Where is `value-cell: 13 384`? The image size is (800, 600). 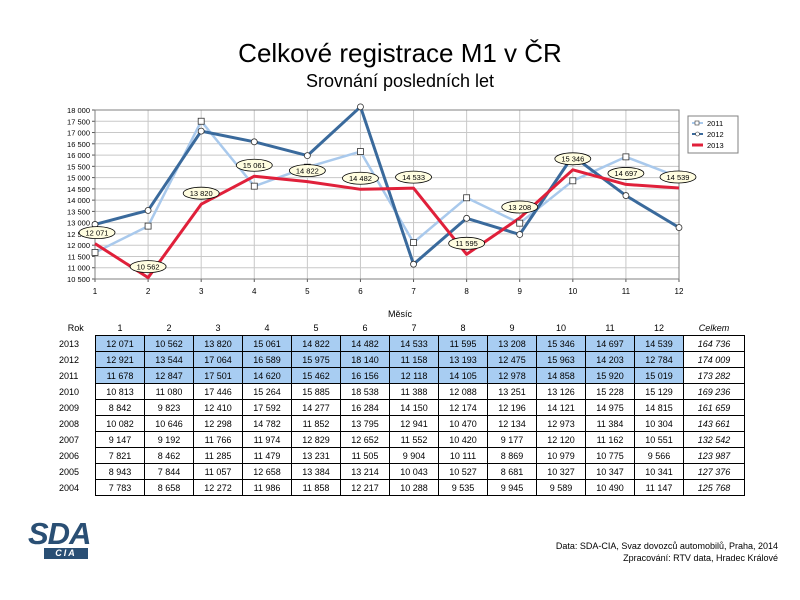
value-cell: 13 384 is located at coordinates (316, 471).